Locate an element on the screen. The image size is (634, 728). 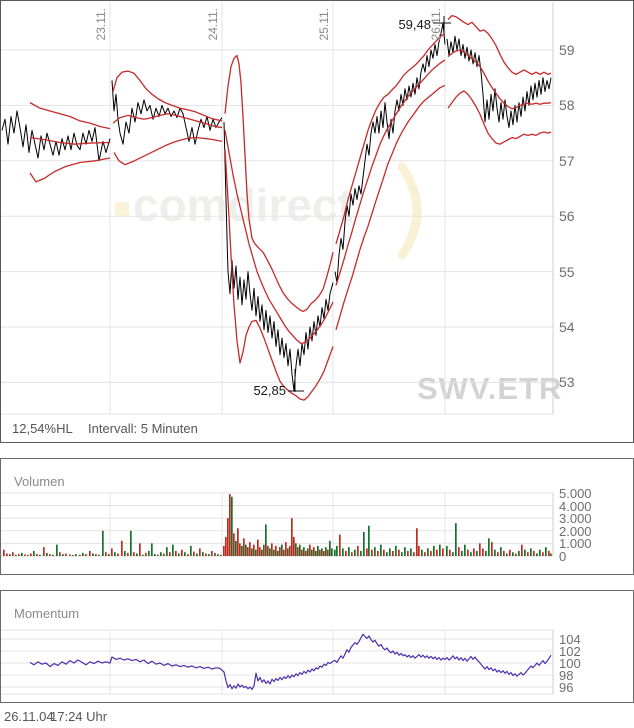
momentum-chart-title: Momentum is located at coordinates (47, 613).